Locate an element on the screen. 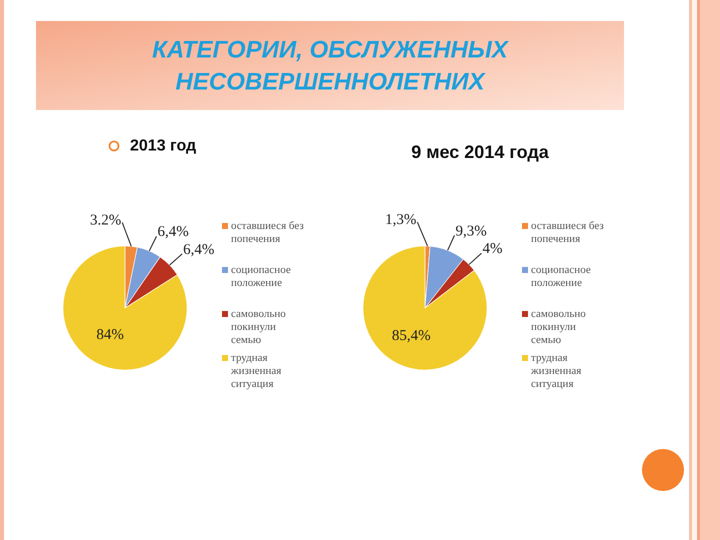  data-label: 84% is located at coordinates (110, 335).